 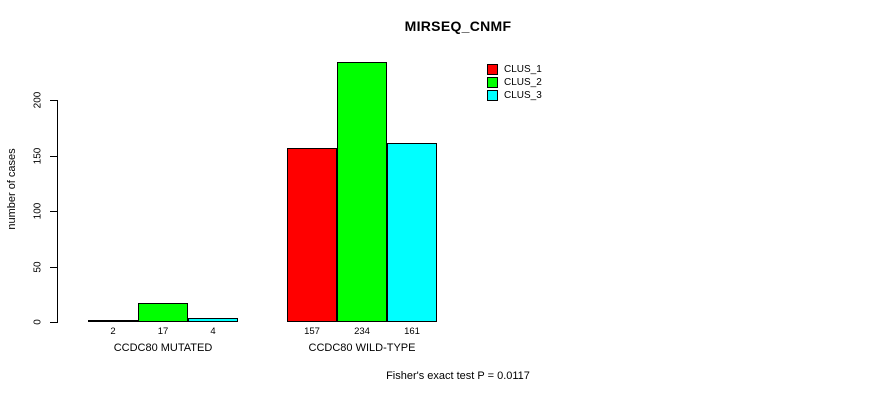 I want to click on legend: CLUS_1 CLUS_2 CLUS_3, so click(x=514, y=82).